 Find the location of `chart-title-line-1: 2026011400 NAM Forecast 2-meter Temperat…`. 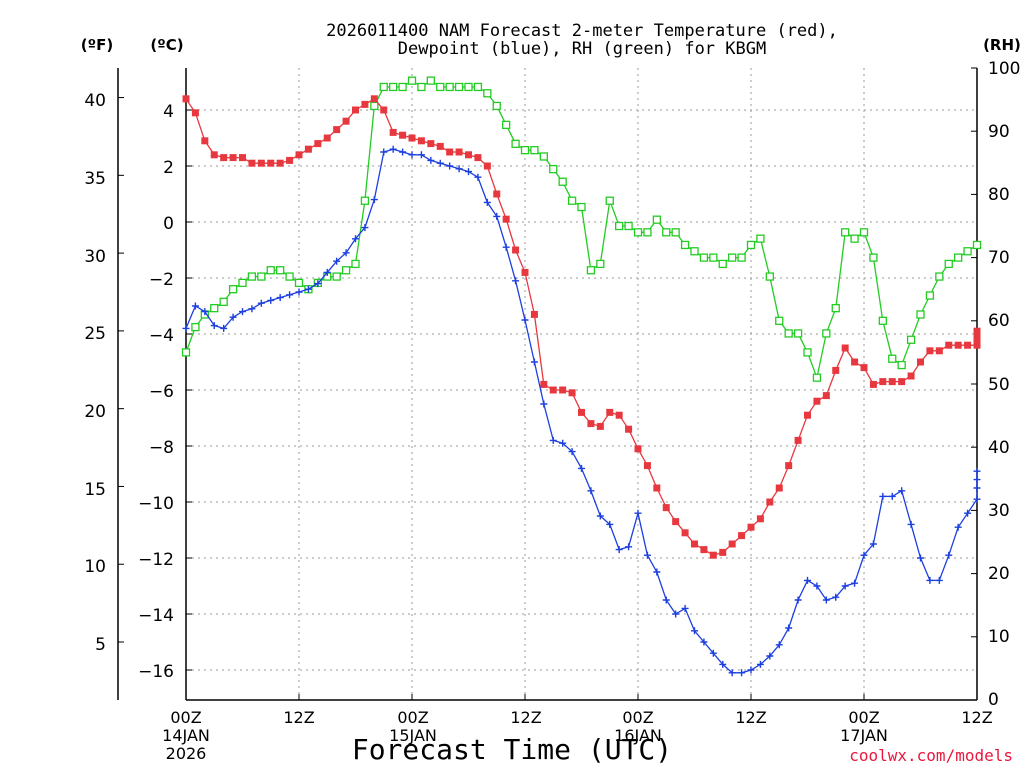

chart-title-line-1: 2026011400 NAM Forecast 2-meter Temperat… is located at coordinates (582, 31).